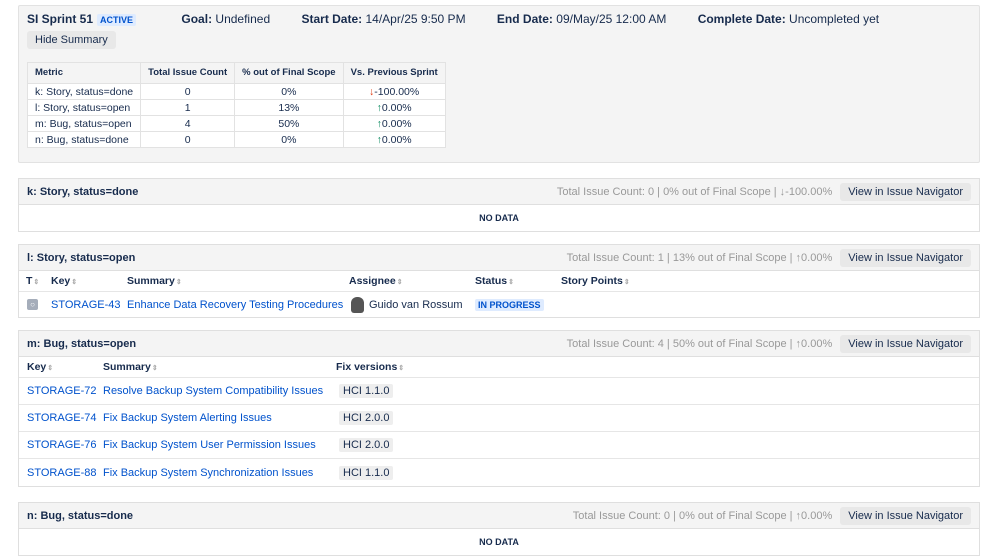 Image resolution: width=999 pixels, height=556 pixels. What do you see at coordinates (208, 472) in the screenshot?
I see `issue-summary-link: Fix Backup System Synchronization Issues` at bounding box center [208, 472].